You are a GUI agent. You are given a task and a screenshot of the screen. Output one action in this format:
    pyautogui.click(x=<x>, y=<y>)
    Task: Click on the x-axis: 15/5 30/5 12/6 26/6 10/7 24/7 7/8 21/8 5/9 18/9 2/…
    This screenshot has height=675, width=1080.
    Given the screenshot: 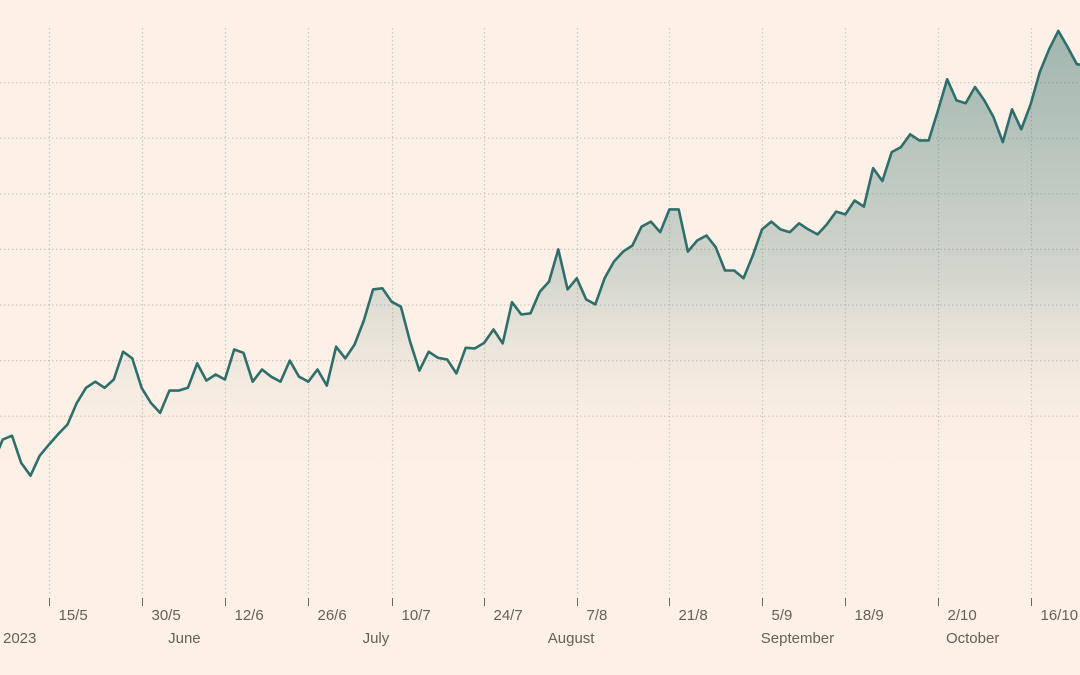 What is the action you would take?
    pyautogui.click(x=540, y=622)
    